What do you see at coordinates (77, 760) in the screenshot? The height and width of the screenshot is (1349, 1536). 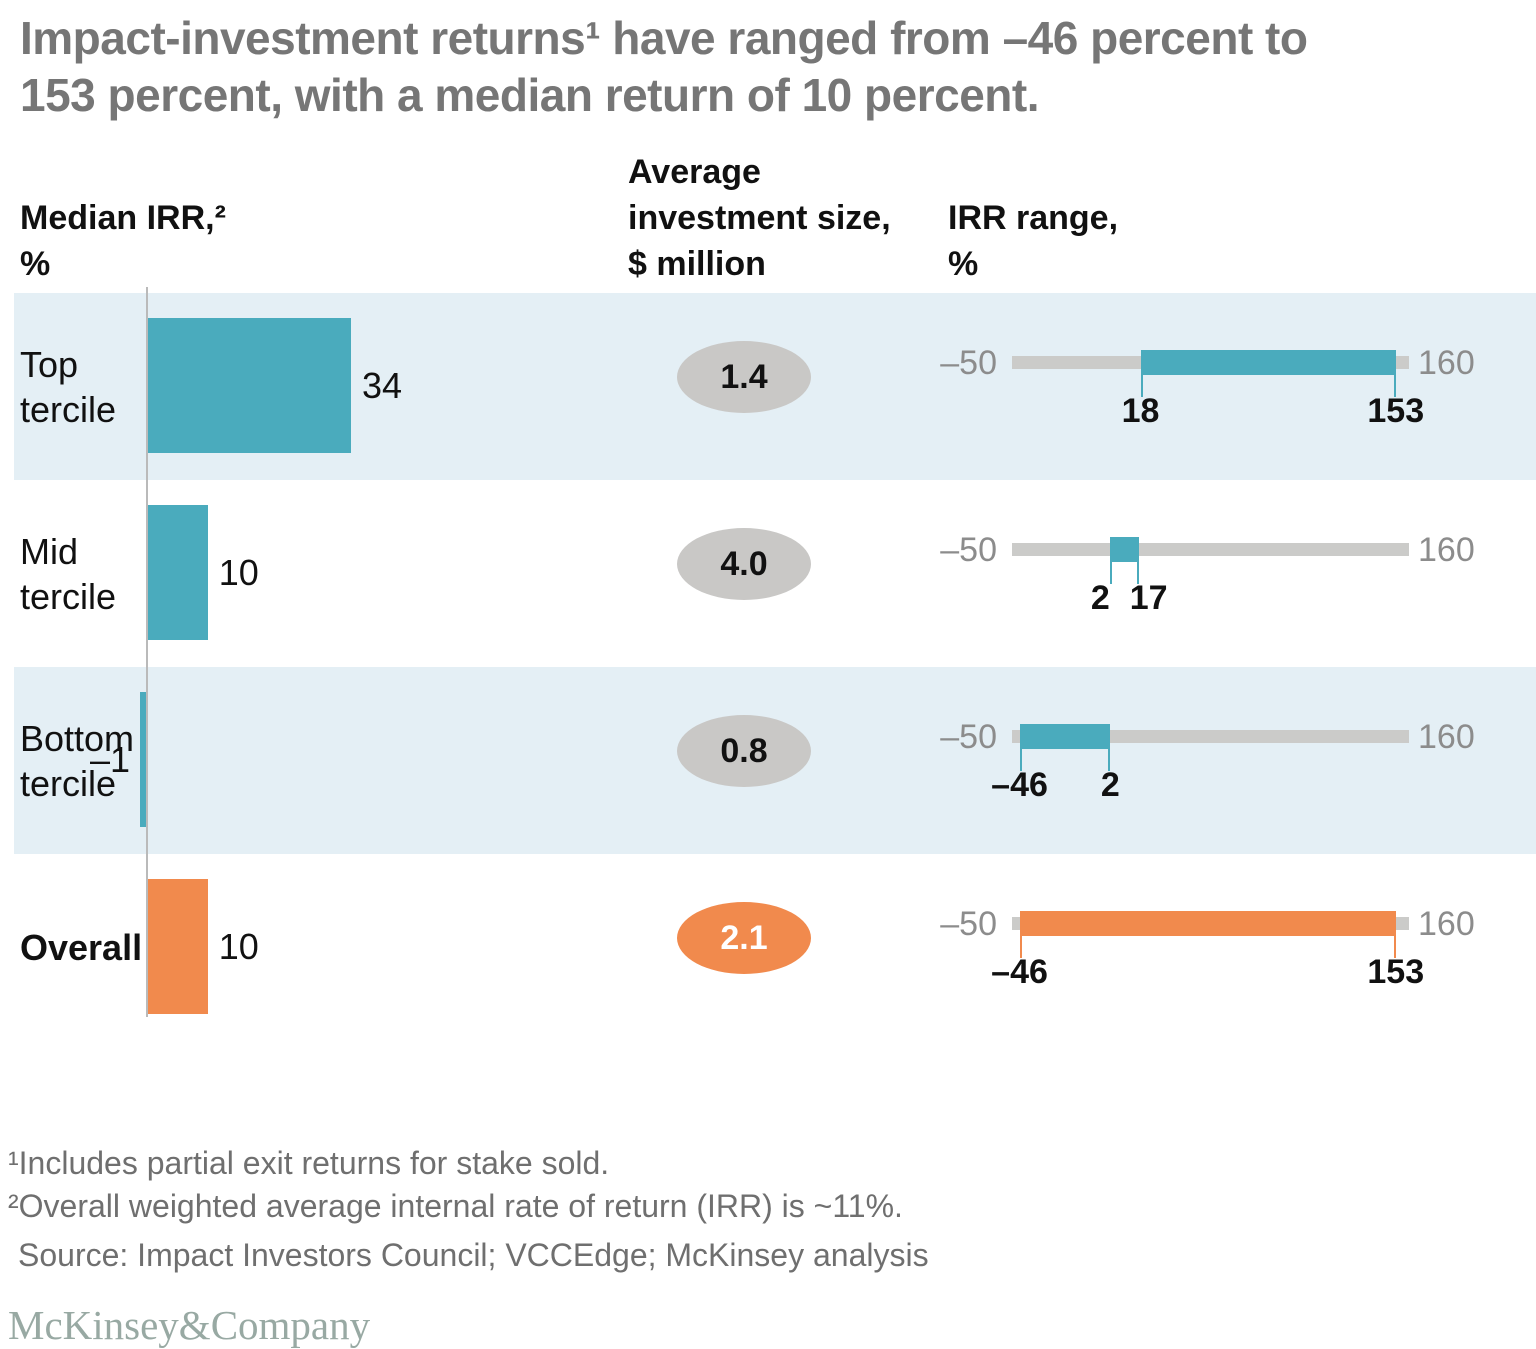 I see `row-label: Bottom tercile` at bounding box center [77, 760].